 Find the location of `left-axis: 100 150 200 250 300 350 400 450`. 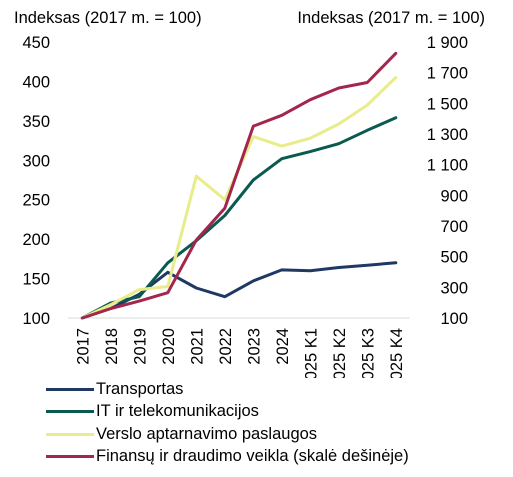

left-axis: 100 150 200 250 300 350 400 450 is located at coordinates (36, 181).